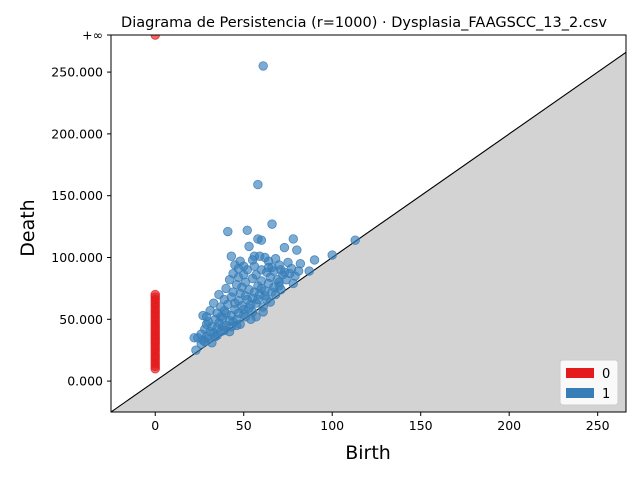 This screenshot has width=640, height=480. I want to click on x-tick-label: 250, so click(598, 425).